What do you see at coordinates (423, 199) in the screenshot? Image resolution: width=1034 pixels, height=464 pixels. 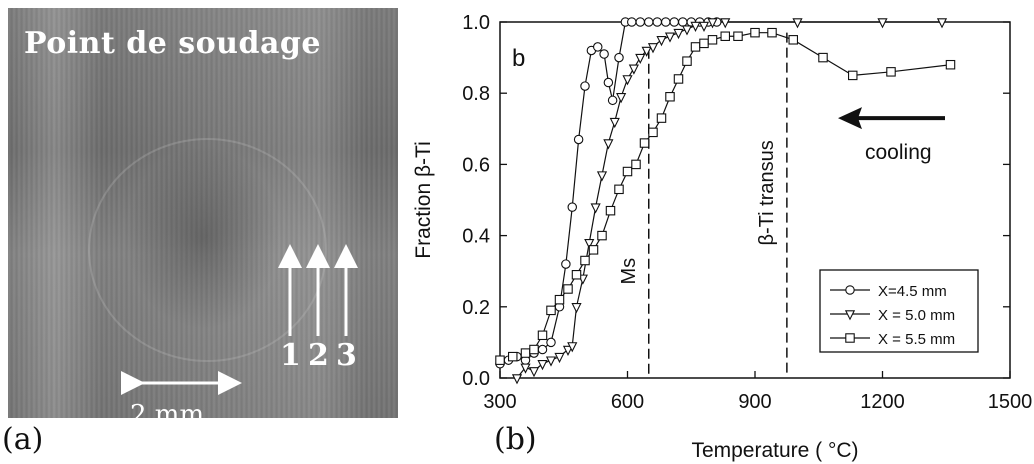 I see `y-axis-label: Fraction β-Ti` at bounding box center [423, 199].